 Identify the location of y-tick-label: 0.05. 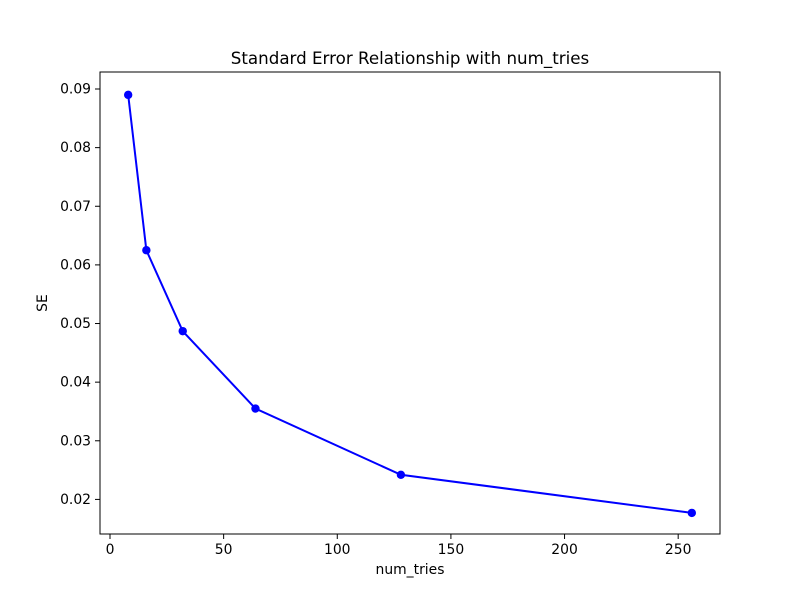
(75, 324).